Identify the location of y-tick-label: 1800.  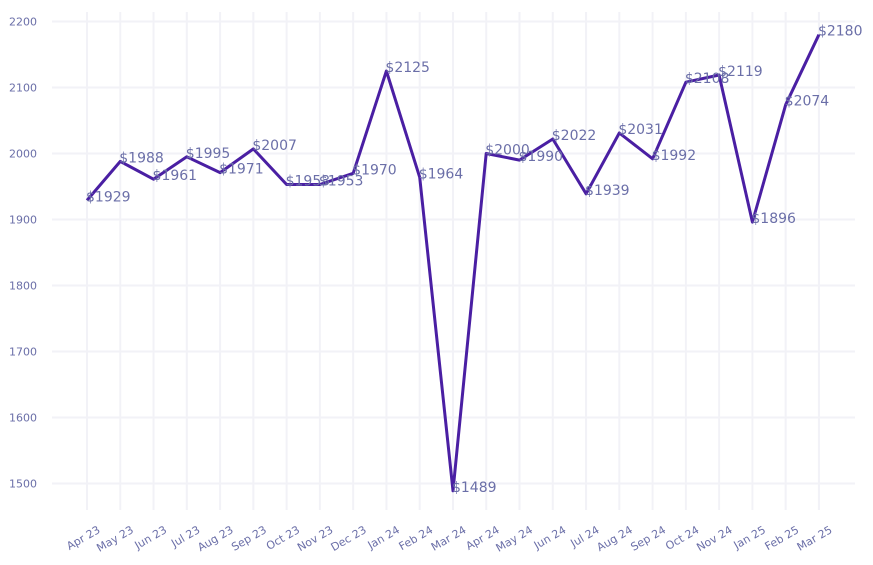
(23, 286).